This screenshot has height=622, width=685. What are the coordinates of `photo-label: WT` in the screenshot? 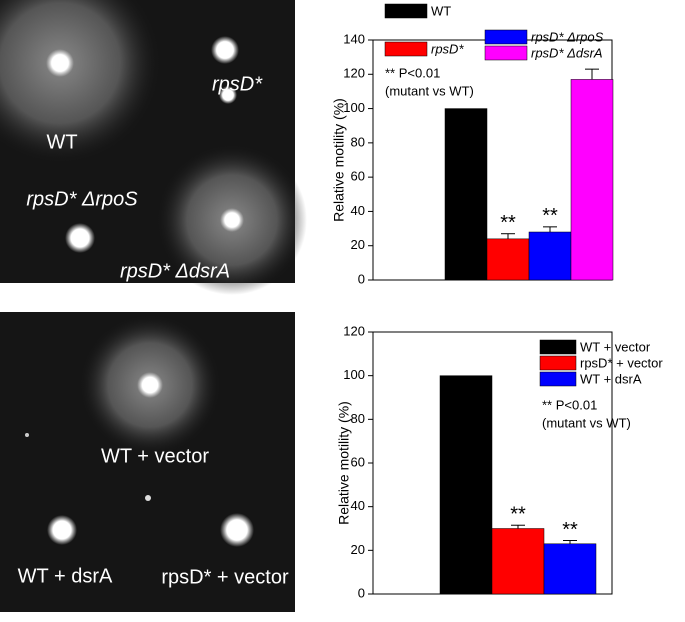 It's located at (61, 142).